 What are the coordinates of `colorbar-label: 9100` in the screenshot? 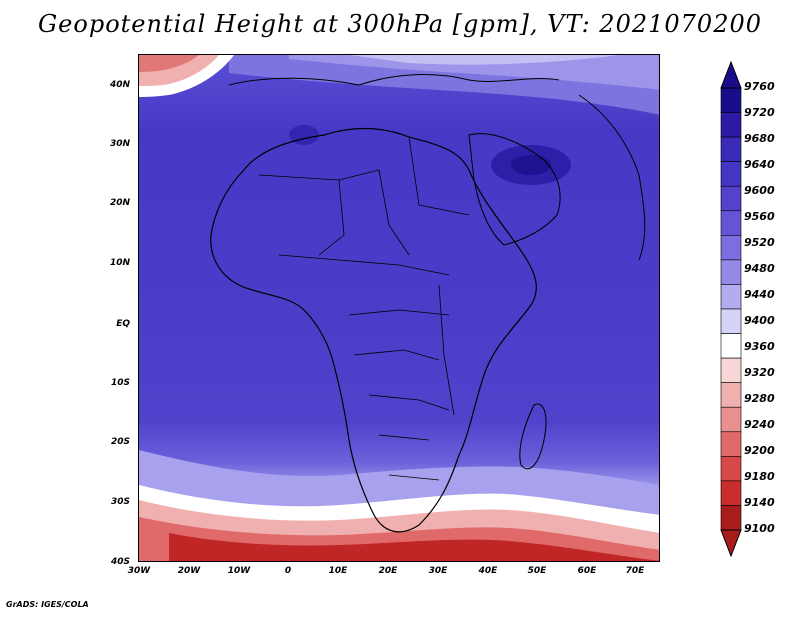 It's located at (759, 528).